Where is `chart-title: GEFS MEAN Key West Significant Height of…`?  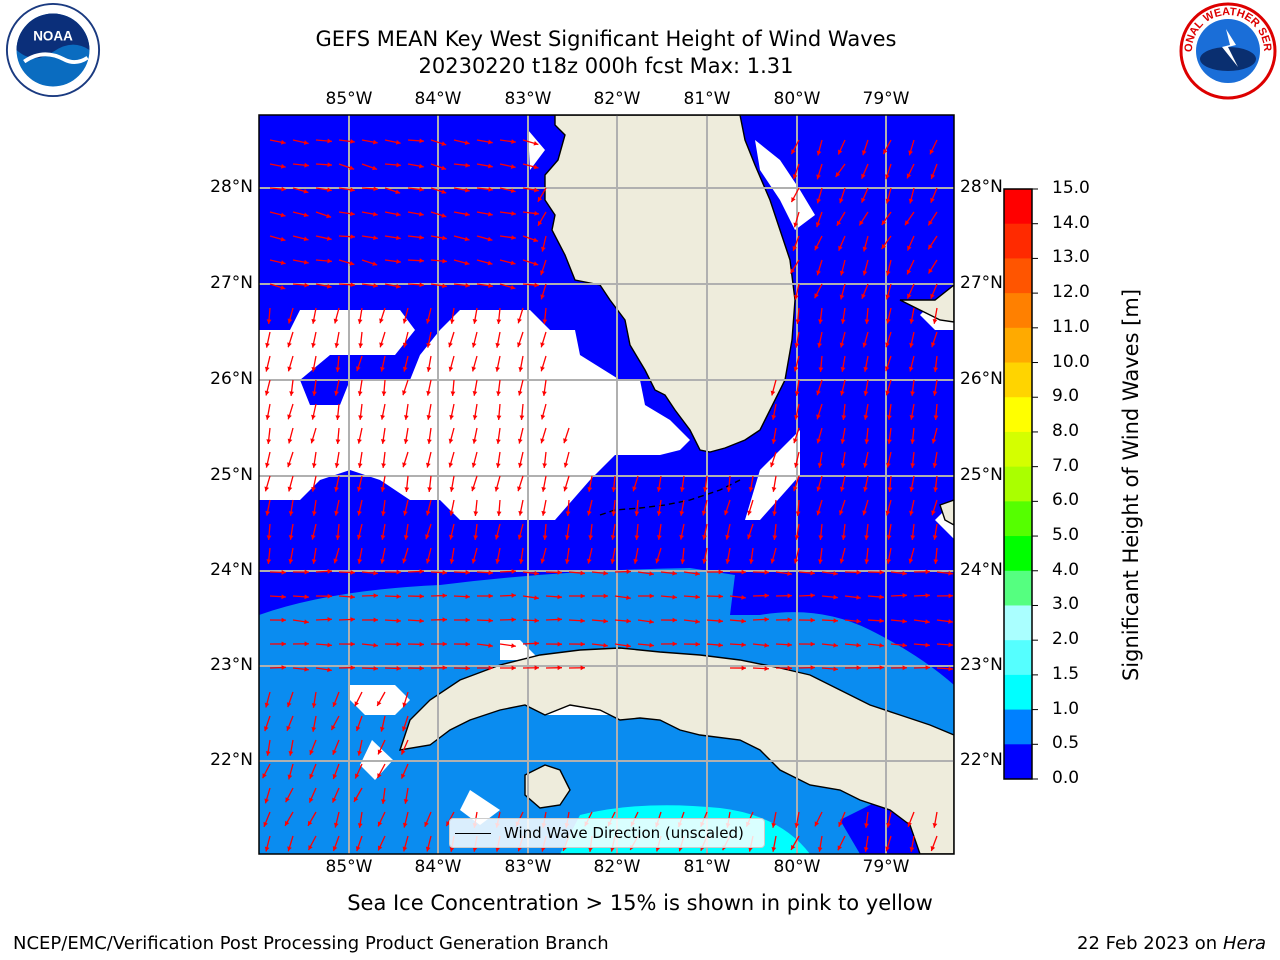
chart-title: GEFS MEAN Key West Significant Height of… is located at coordinates (606, 39).